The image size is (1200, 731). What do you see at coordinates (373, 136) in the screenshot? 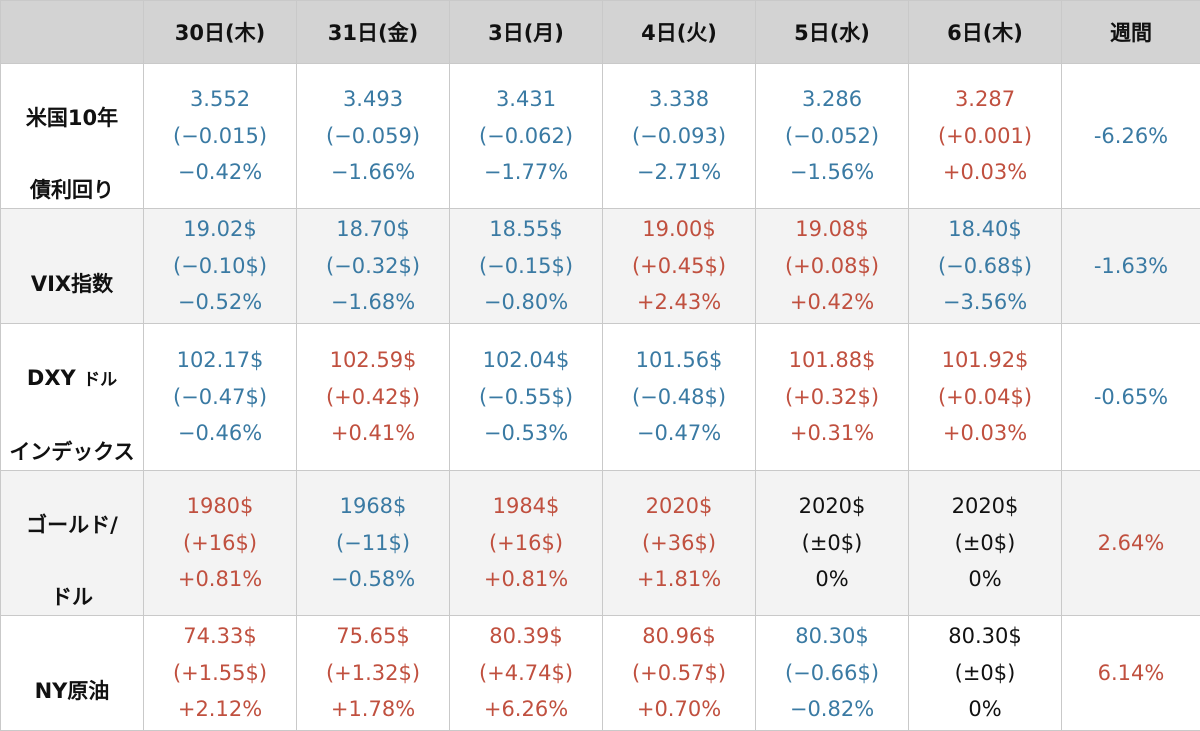
I see `change: (−0.059)` at bounding box center [373, 136].